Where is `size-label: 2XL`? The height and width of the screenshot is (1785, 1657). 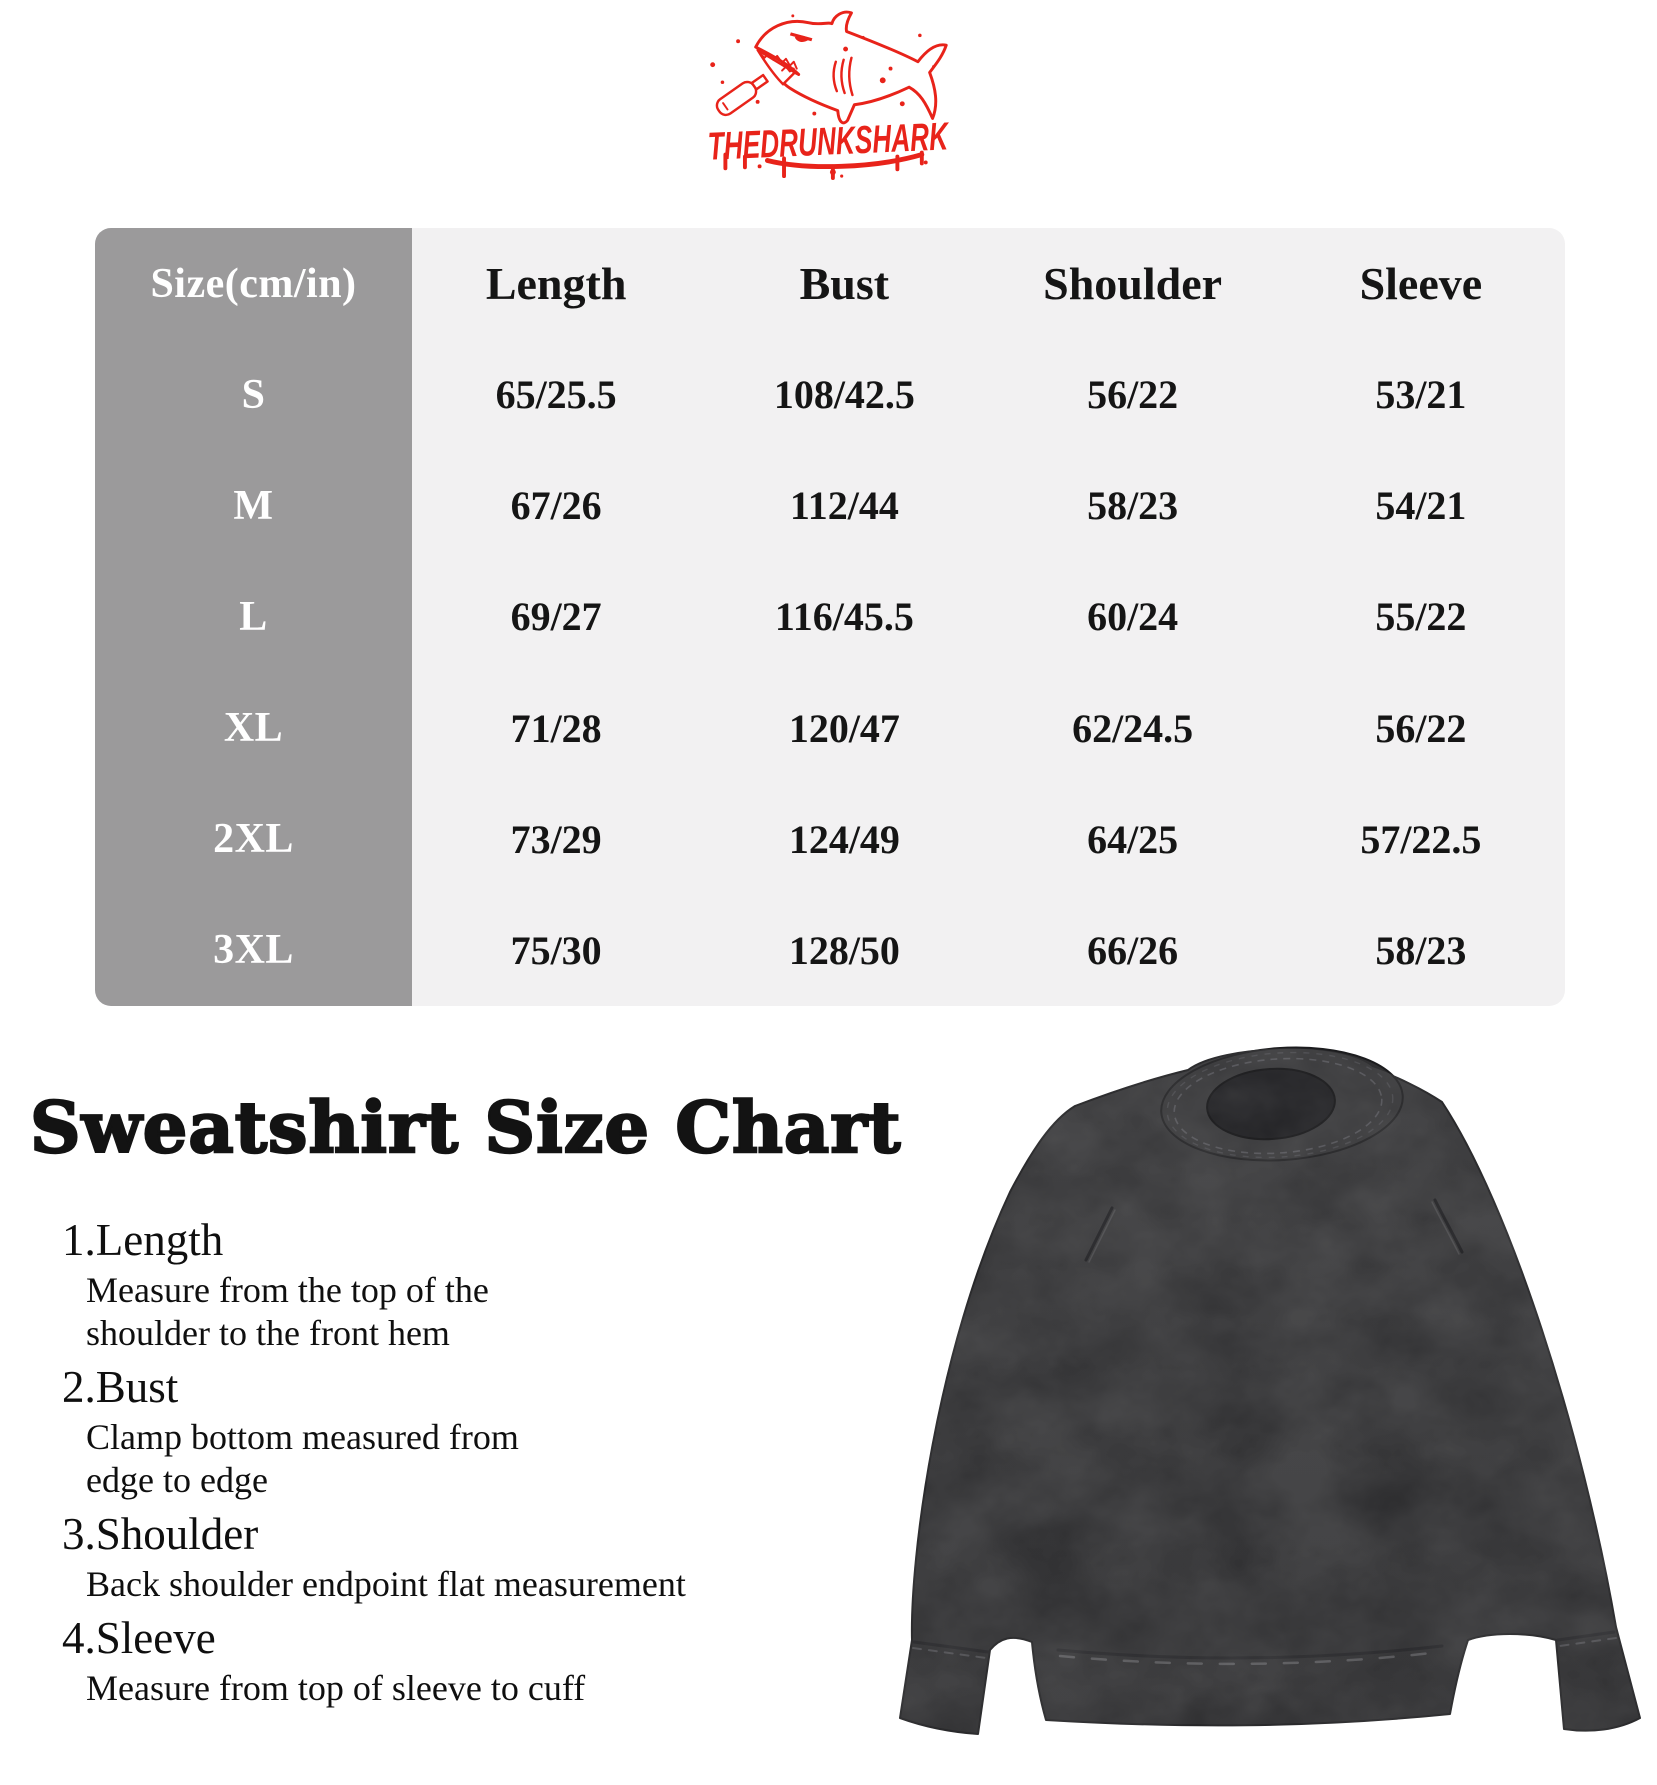
size-label: 2XL is located at coordinates (253, 839).